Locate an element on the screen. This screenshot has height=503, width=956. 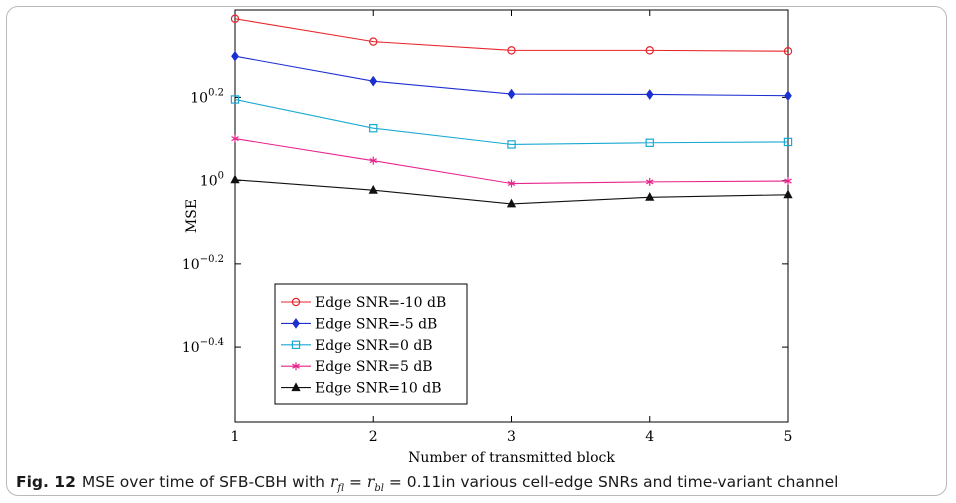
x-tick-label: 4 is located at coordinates (649, 437).